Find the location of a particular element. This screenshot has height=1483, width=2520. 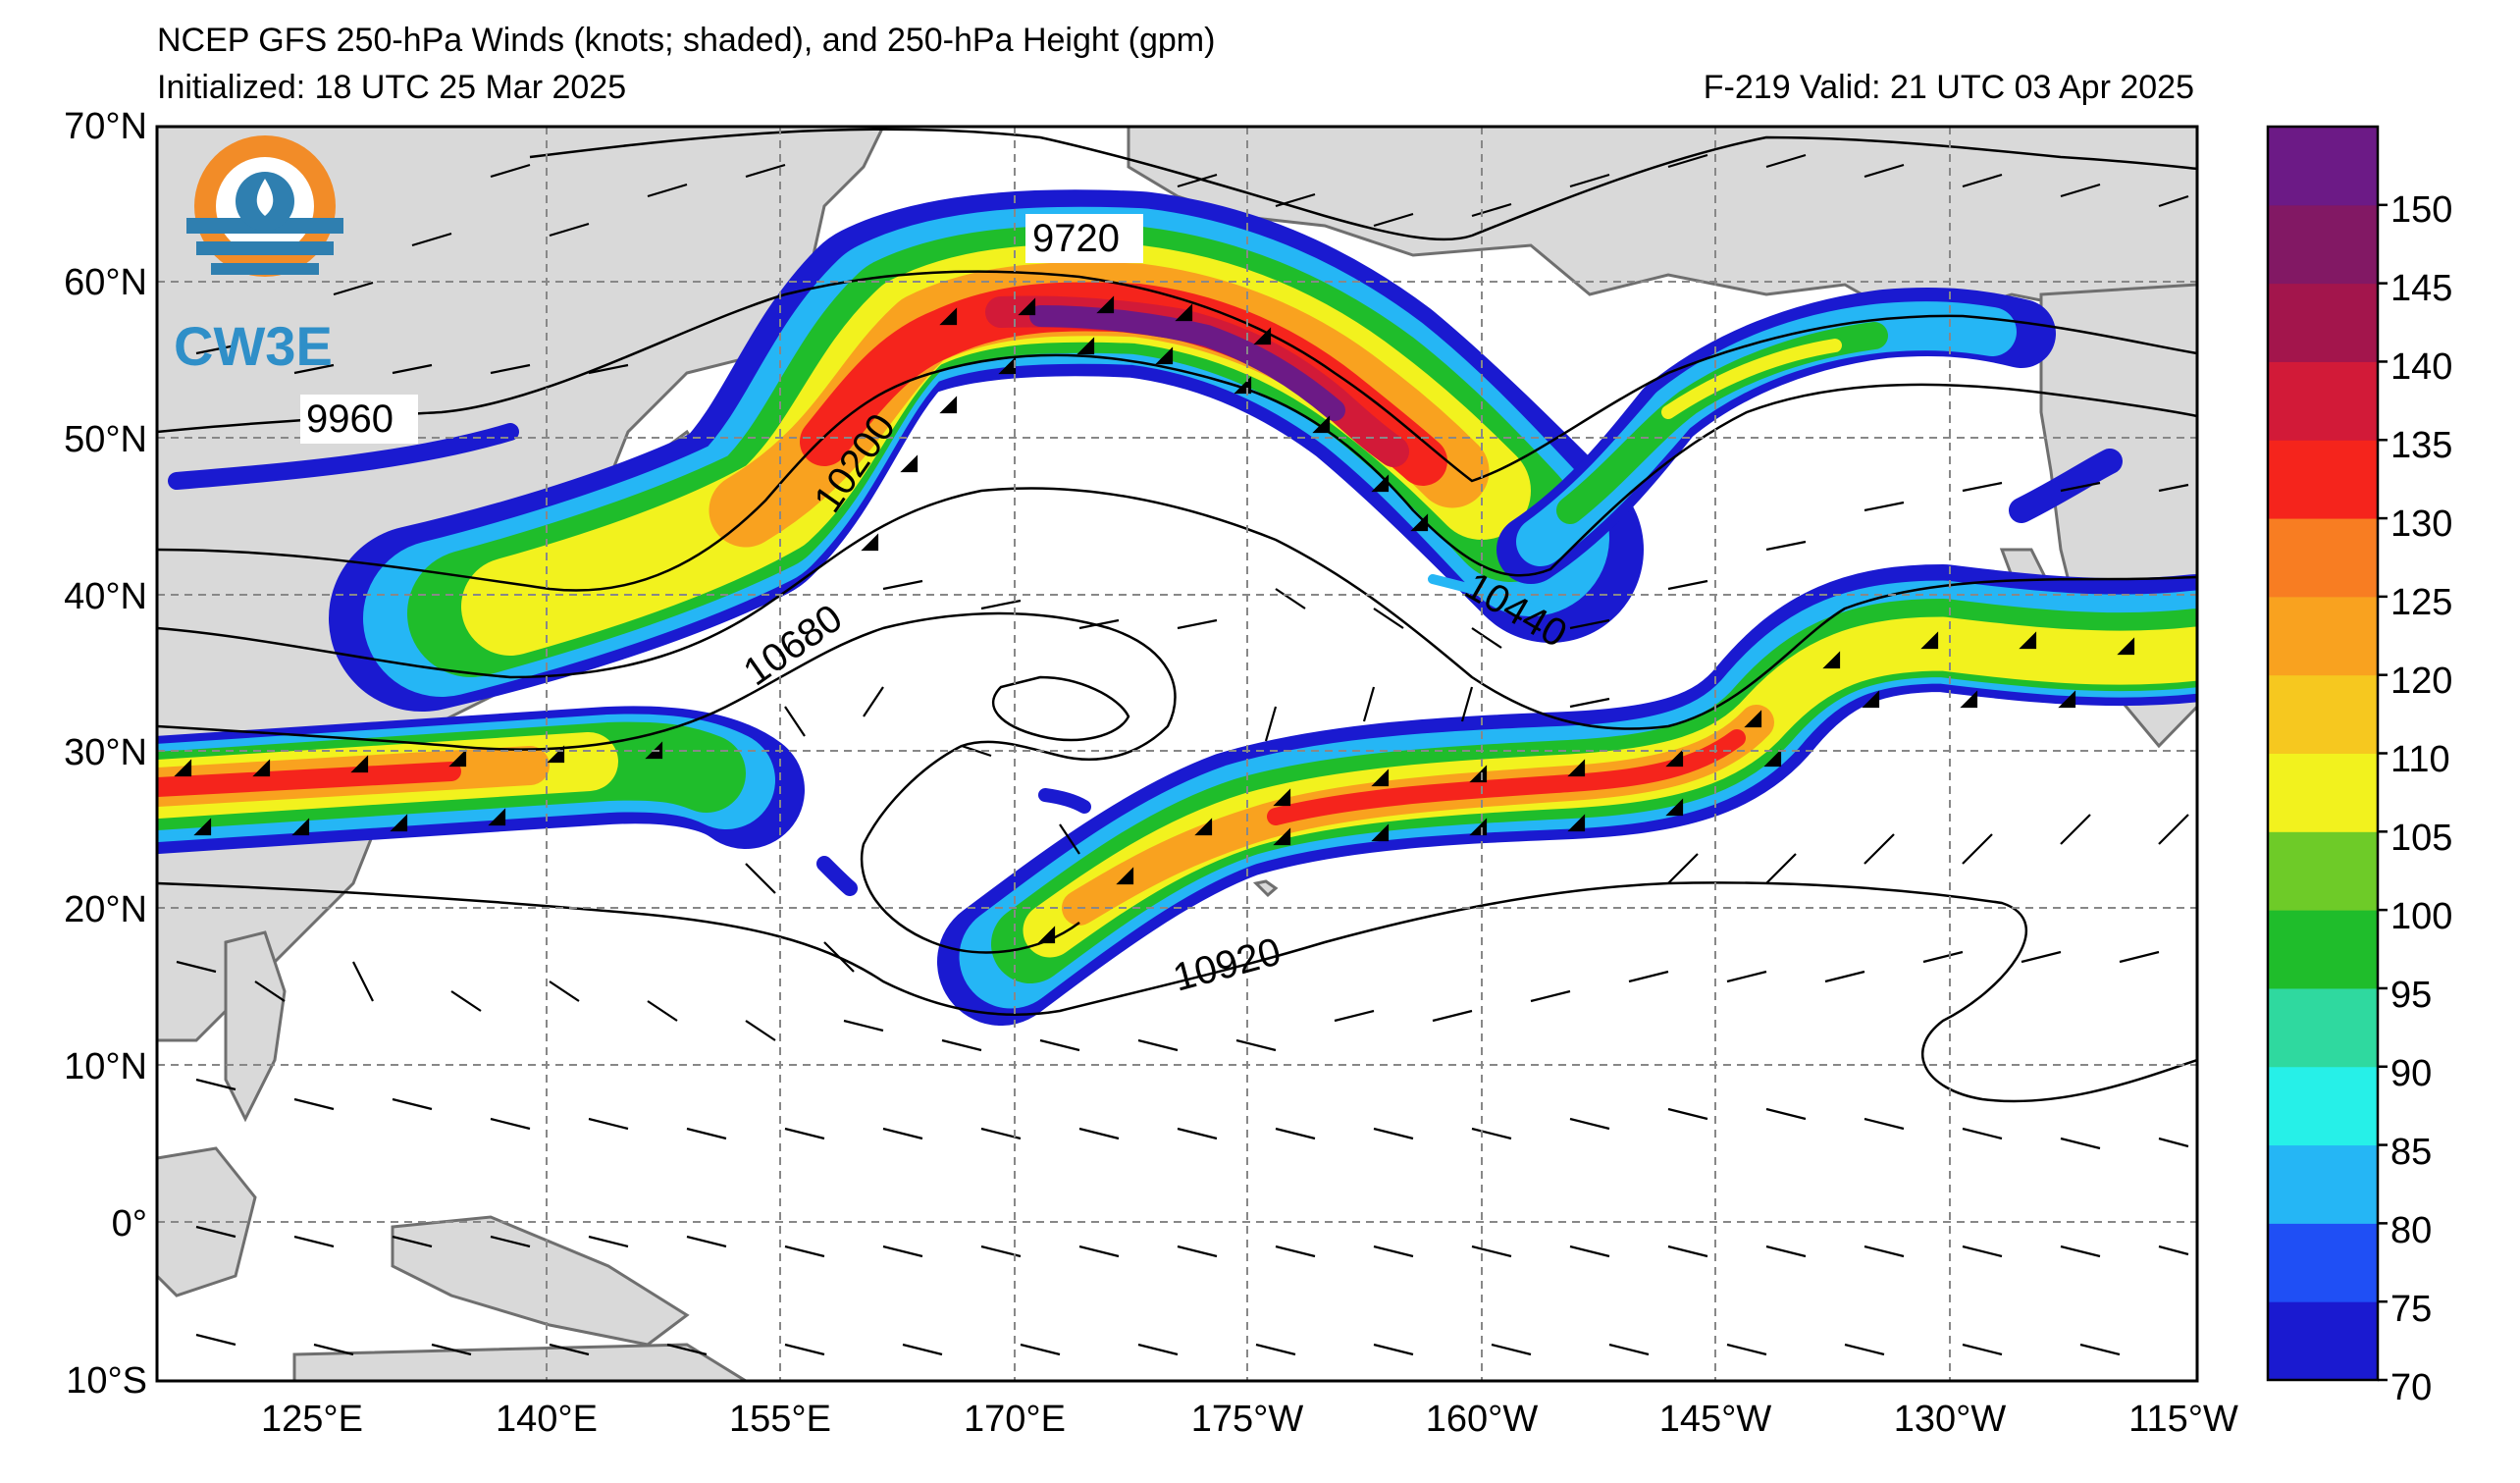

colorbar-tick-label: 150 is located at coordinates (2421, 210).